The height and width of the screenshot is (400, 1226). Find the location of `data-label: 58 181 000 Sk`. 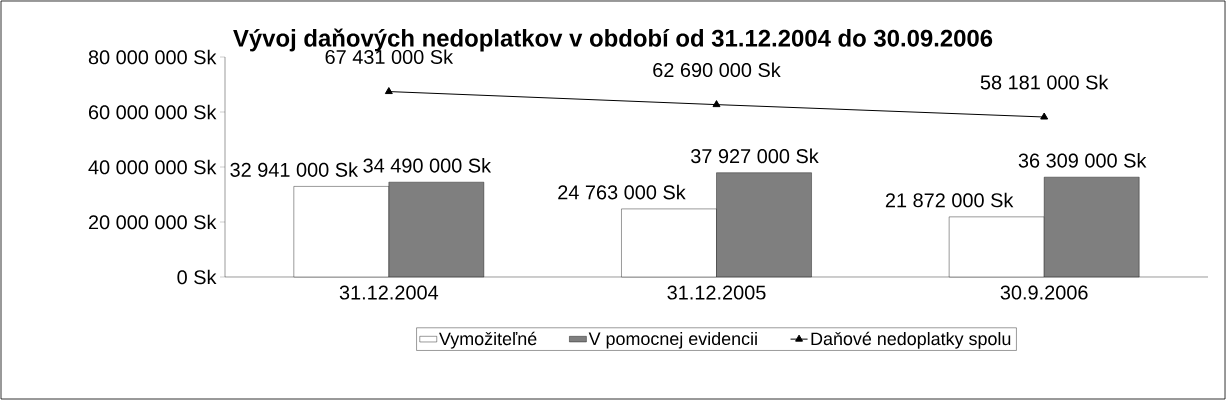

data-label: 58 181 000 Sk is located at coordinates (1044, 82).